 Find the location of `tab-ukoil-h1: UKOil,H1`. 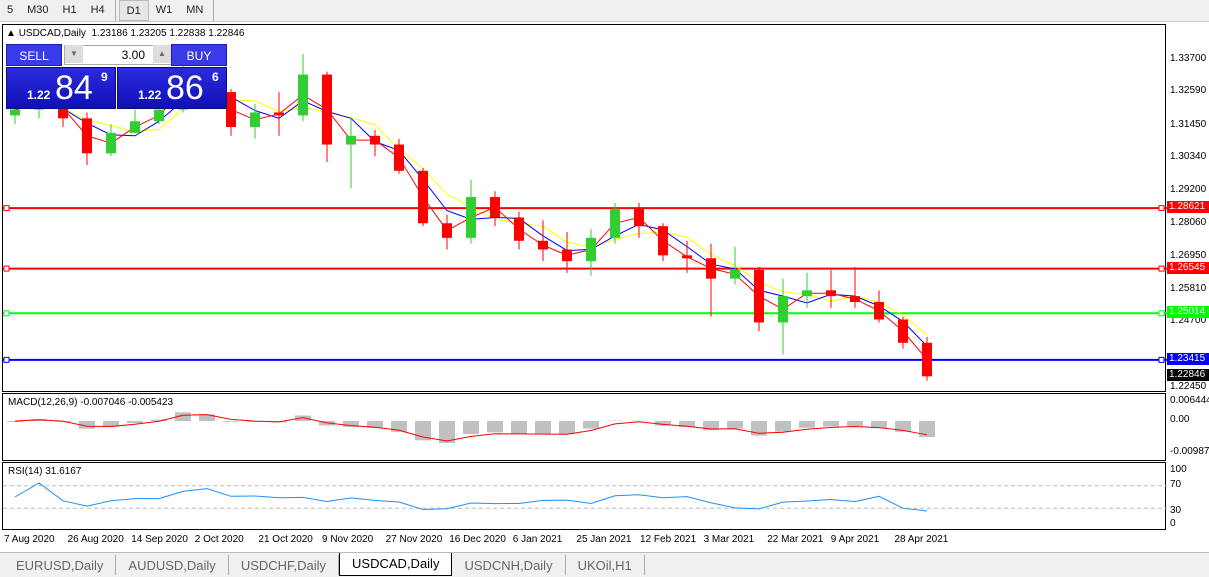

tab-ukoil-h1: UKOil,H1 is located at coordinates (605, 565).